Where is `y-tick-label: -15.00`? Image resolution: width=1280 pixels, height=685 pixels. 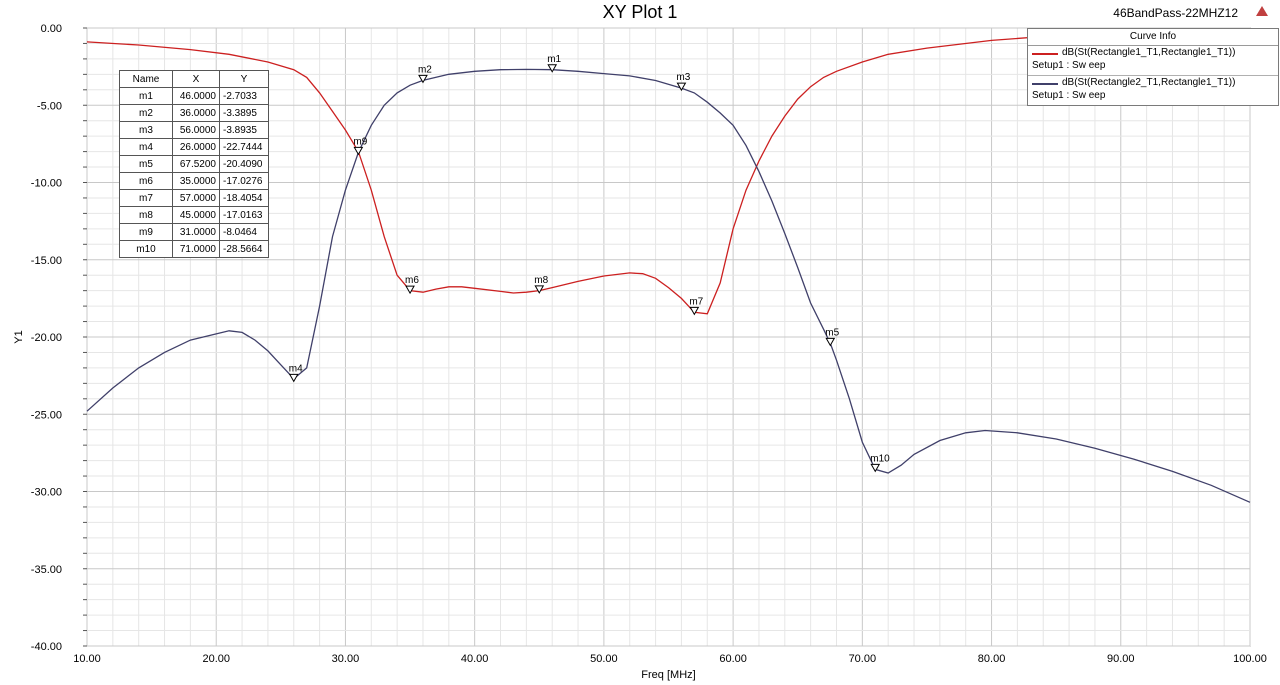
y-tick-label: -15.00 is located at coordinates (46, 261).